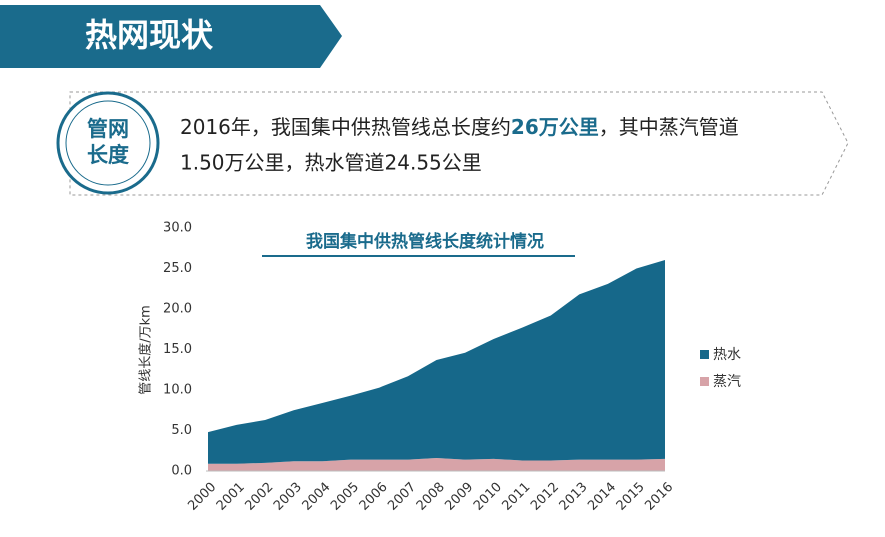  I want to click on summary-text: 2016年，我国集中供热管线总长度约, so click(345, 127).